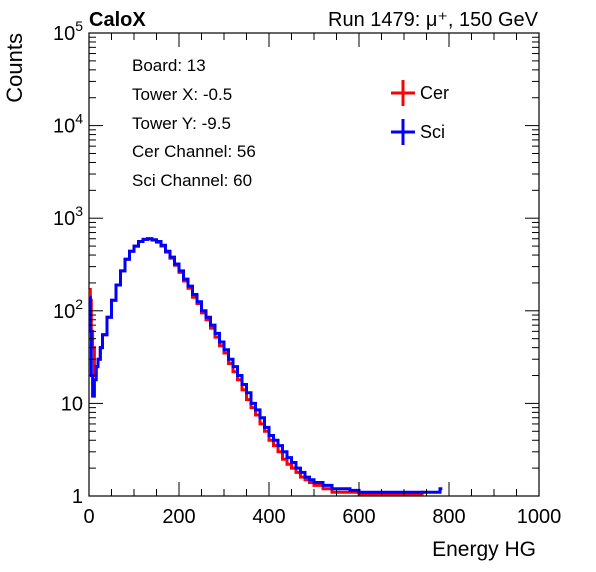 This screenshot has height=572, width=596. What do you see at coordinates (448, 517) in the screenshot?
I see `x-tick-label: 800` at bounding box center [448, 517].